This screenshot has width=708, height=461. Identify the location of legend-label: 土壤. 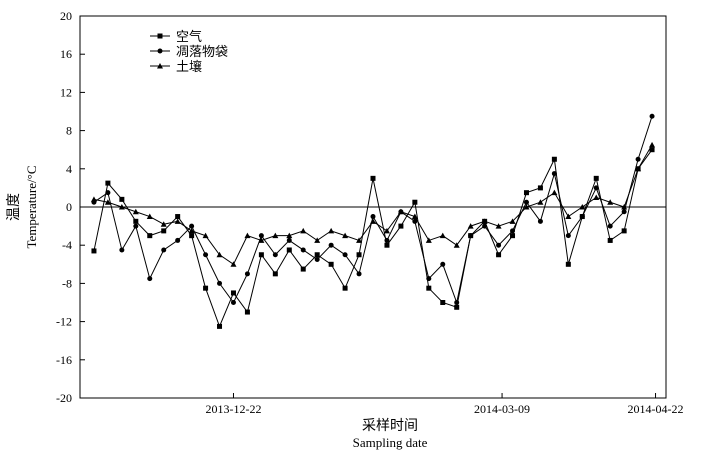
(189, 66).